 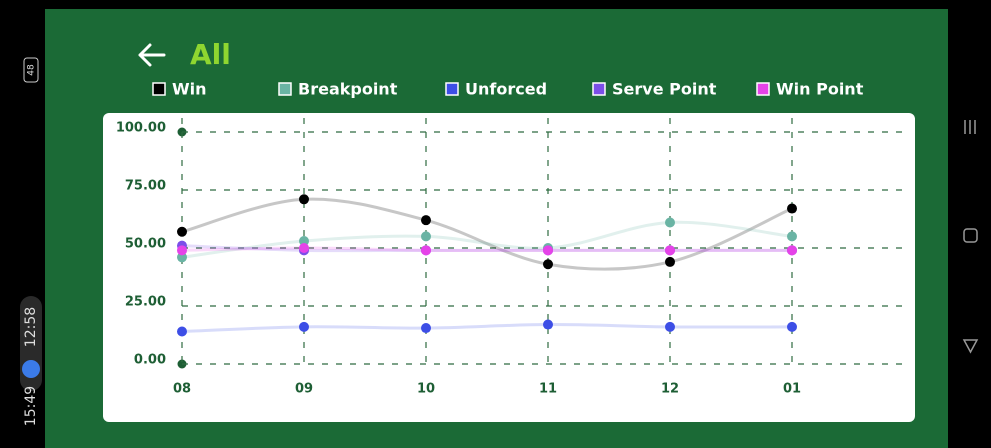 I want to click on x-tick-label: 09, so click(x=304, y=389).